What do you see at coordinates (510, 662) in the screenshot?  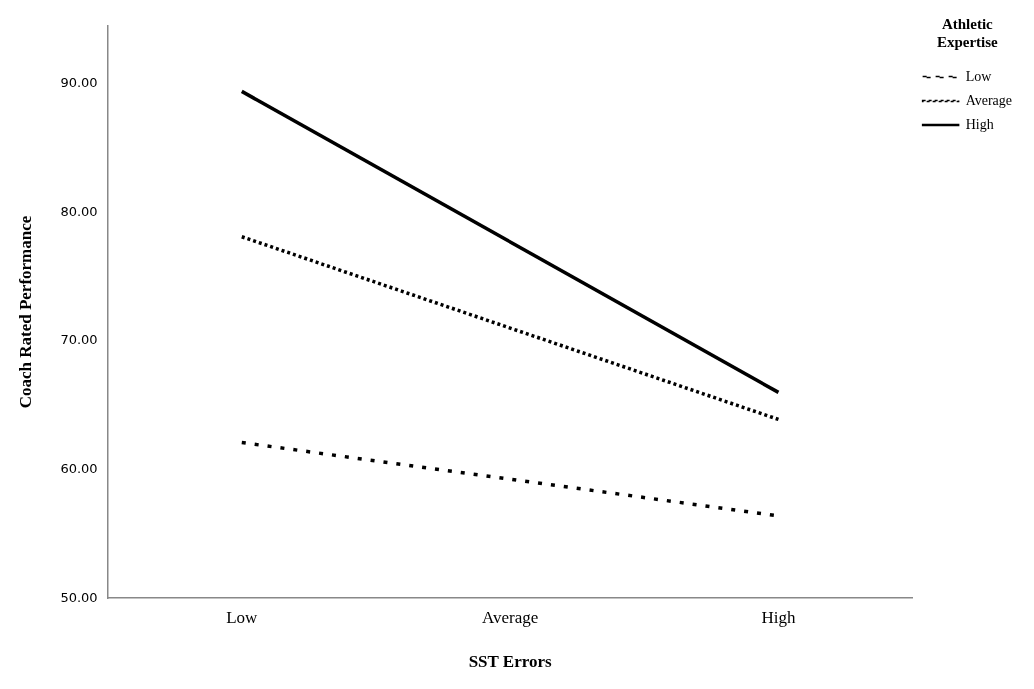 I see `x-axis-title: SST Errors` at bounding box center [510, 662].